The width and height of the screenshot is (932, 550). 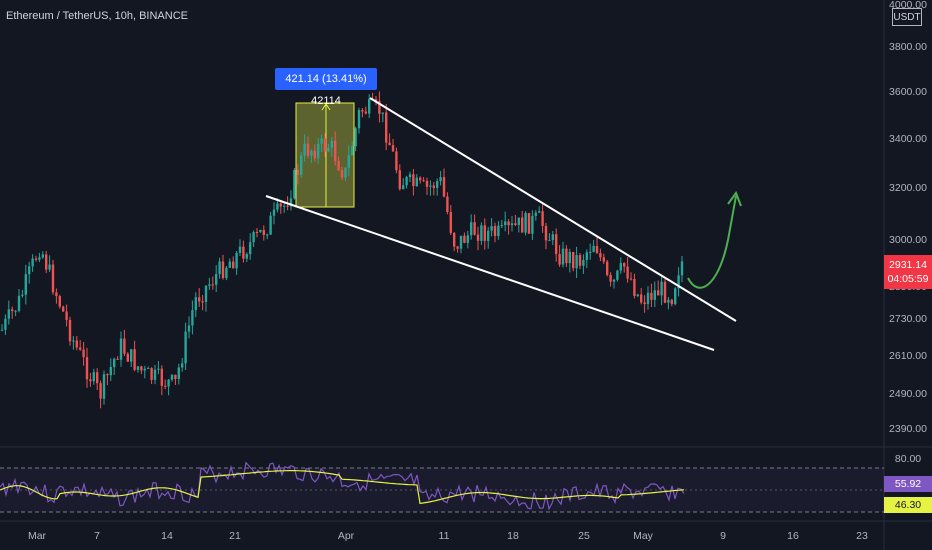 What do you see at coordinates (908, 459) in the screenshot?
I see `rsi-level-label: 80.00` at bounding box center [908, 459].